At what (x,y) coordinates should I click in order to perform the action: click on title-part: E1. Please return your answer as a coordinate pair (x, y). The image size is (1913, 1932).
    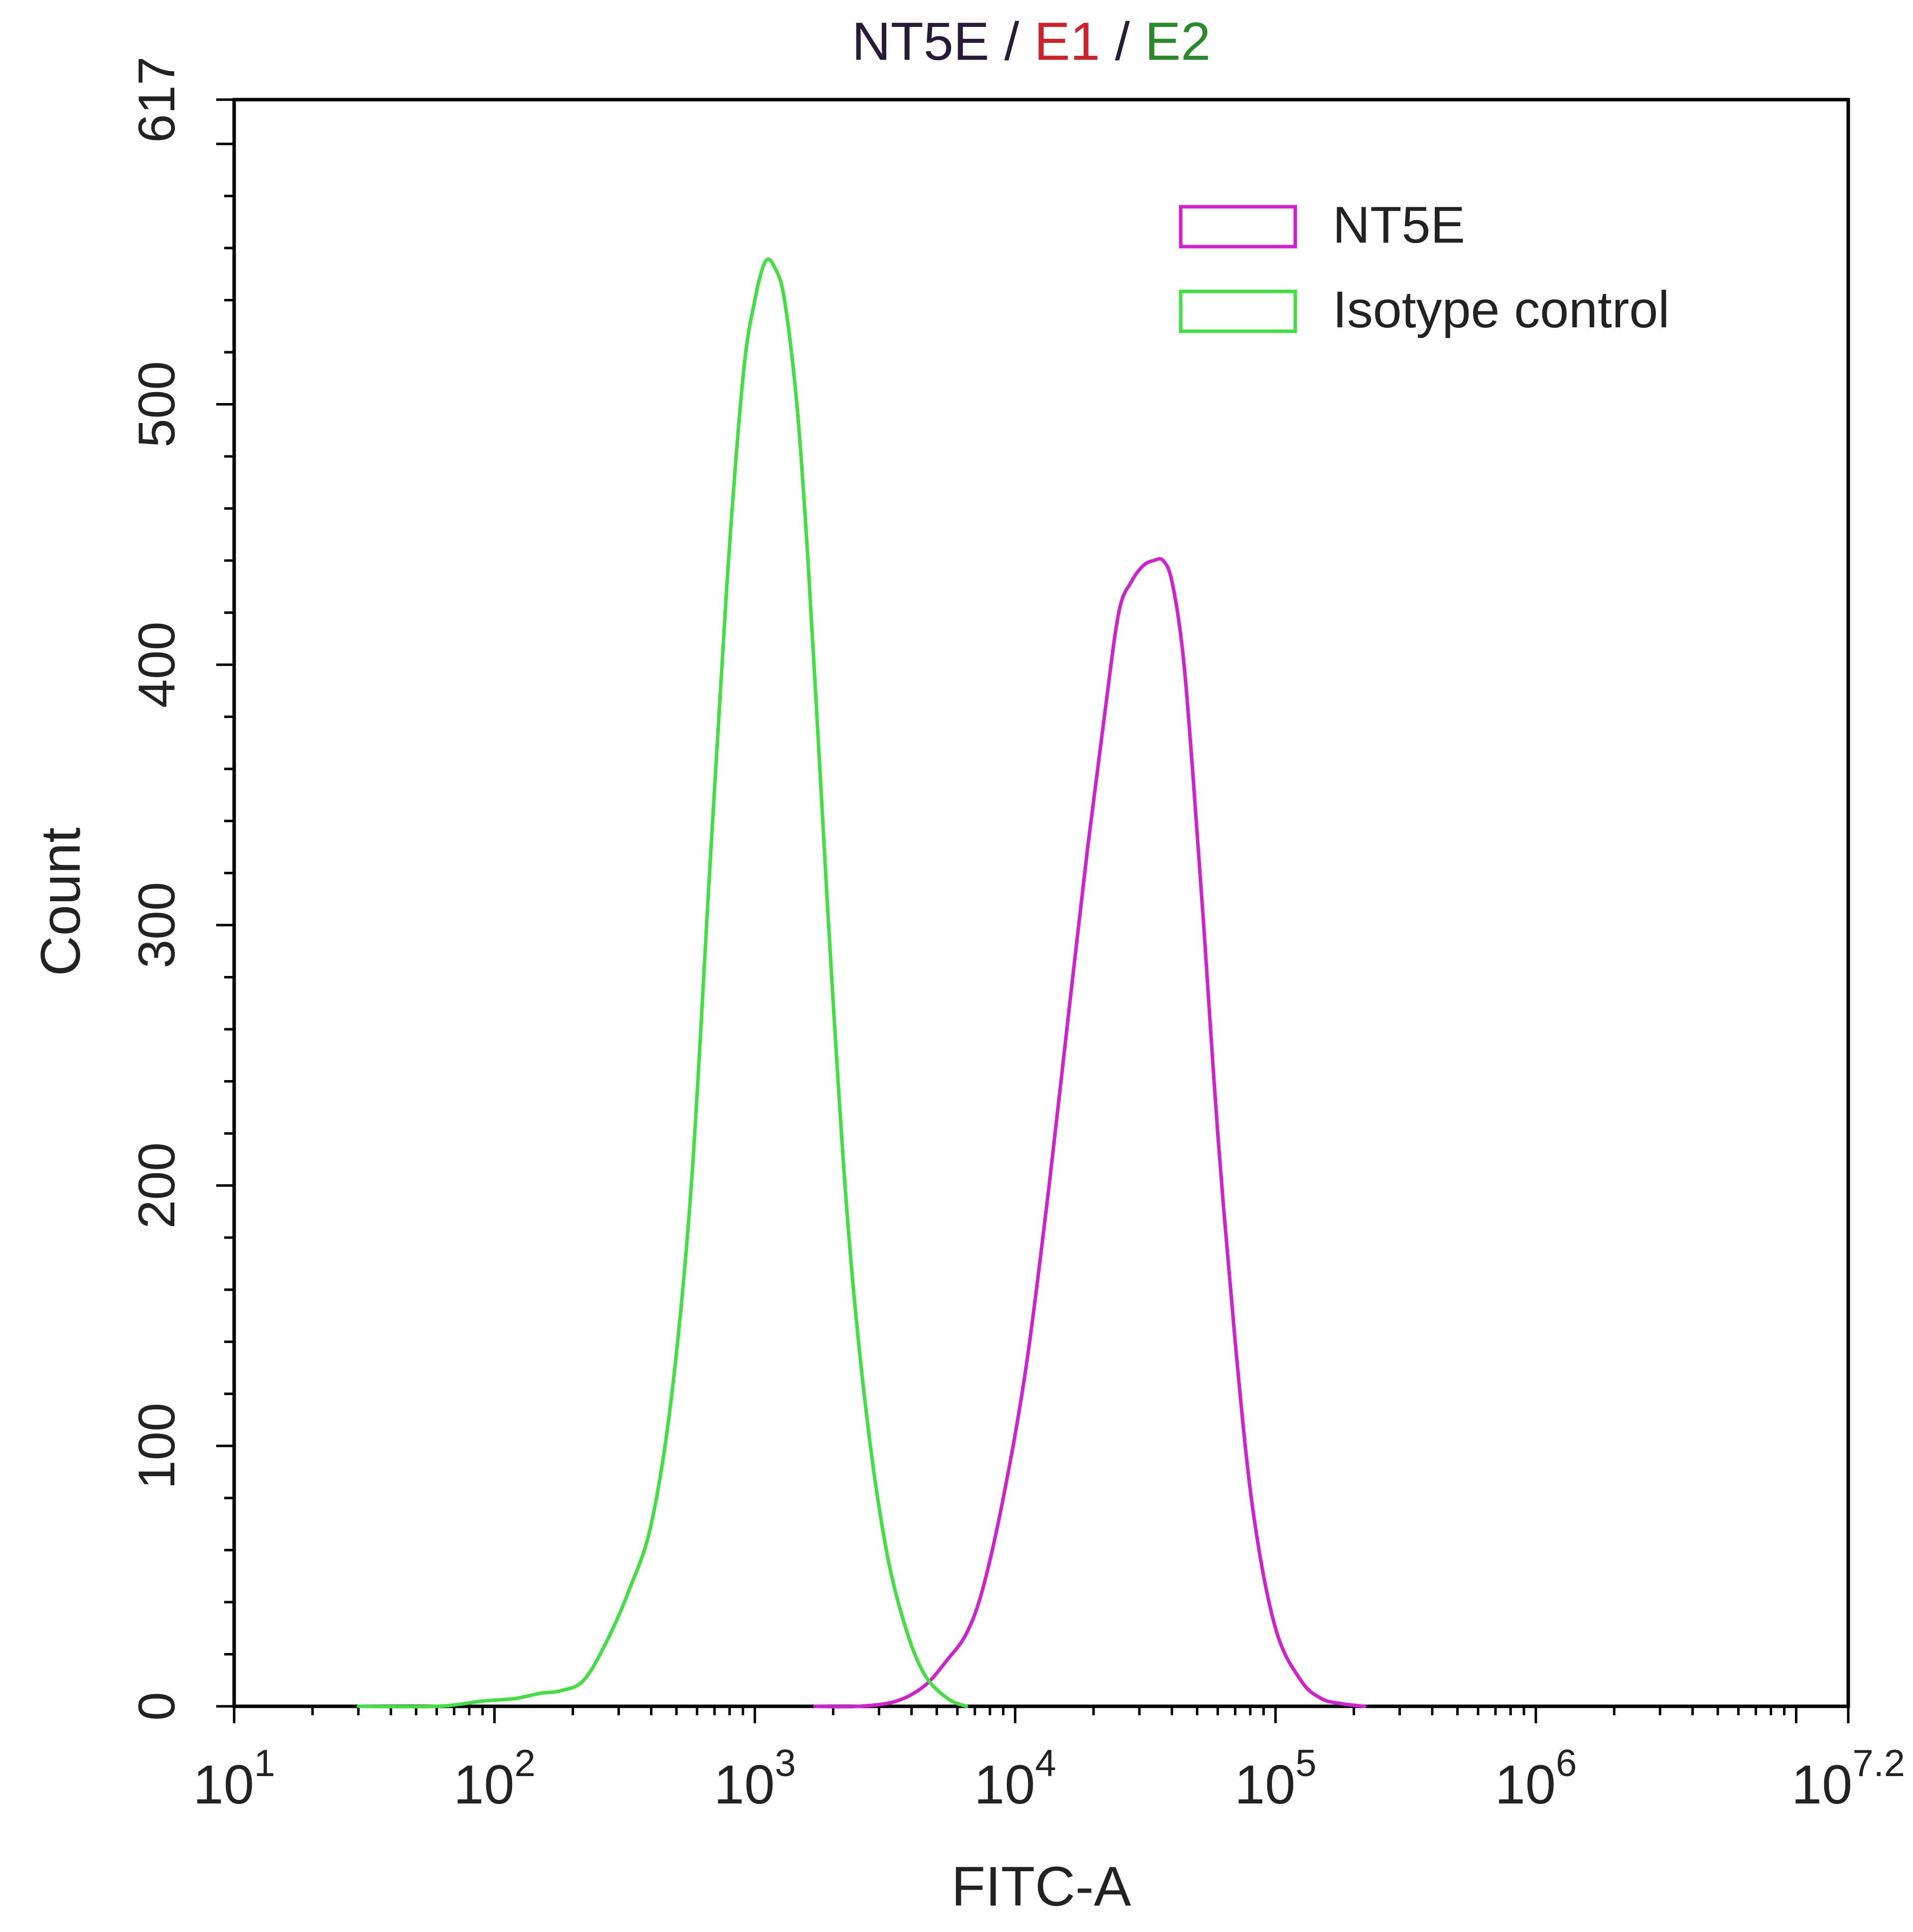
    Looking at the image, I should click on (1067, 41).